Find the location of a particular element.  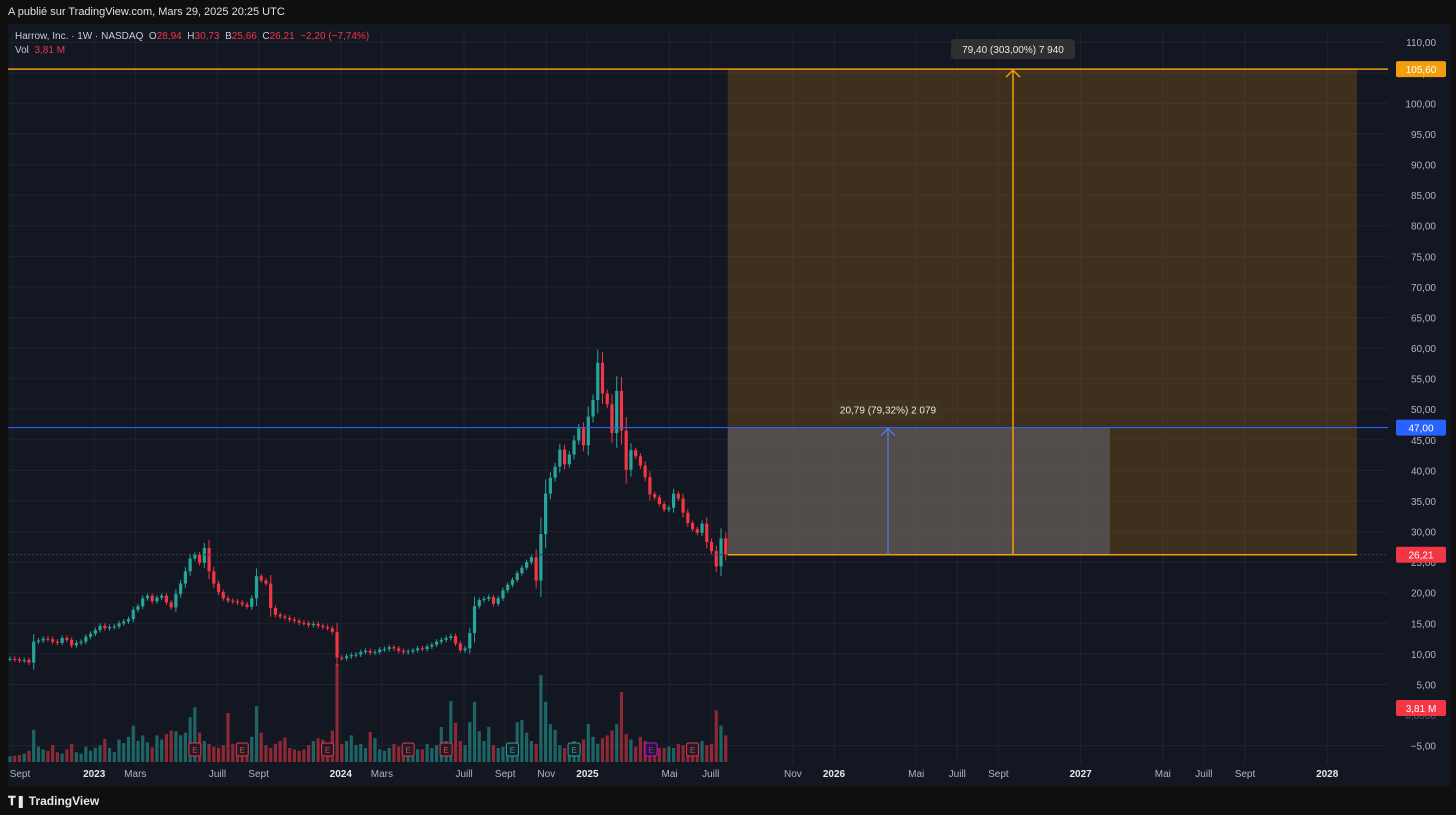

volume-value: 3,81 M is located at coordinates (50, 50).